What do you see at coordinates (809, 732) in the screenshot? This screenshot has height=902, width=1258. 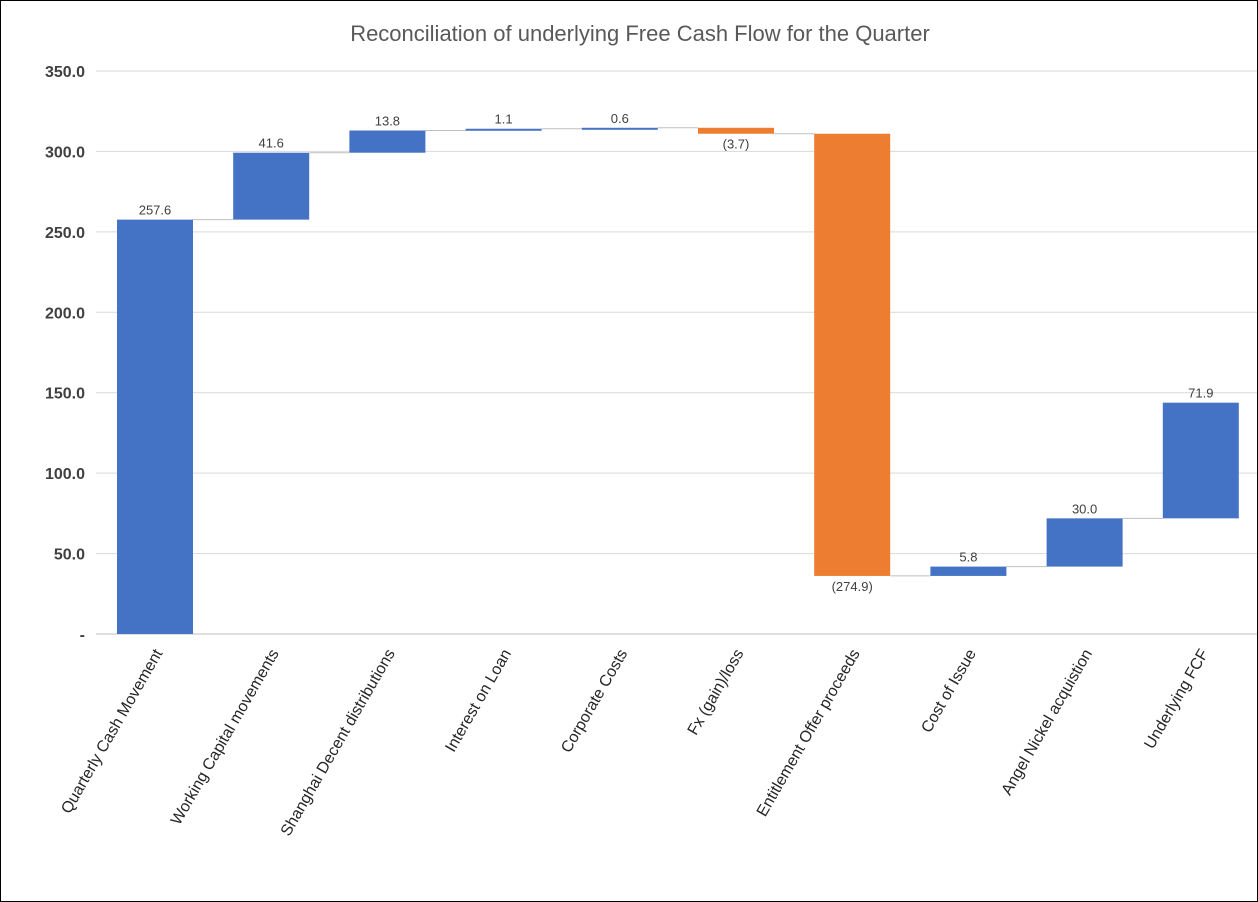 I see `x-tick-label: Entitlement Offer proceeds` at bounding box center [809, 732].